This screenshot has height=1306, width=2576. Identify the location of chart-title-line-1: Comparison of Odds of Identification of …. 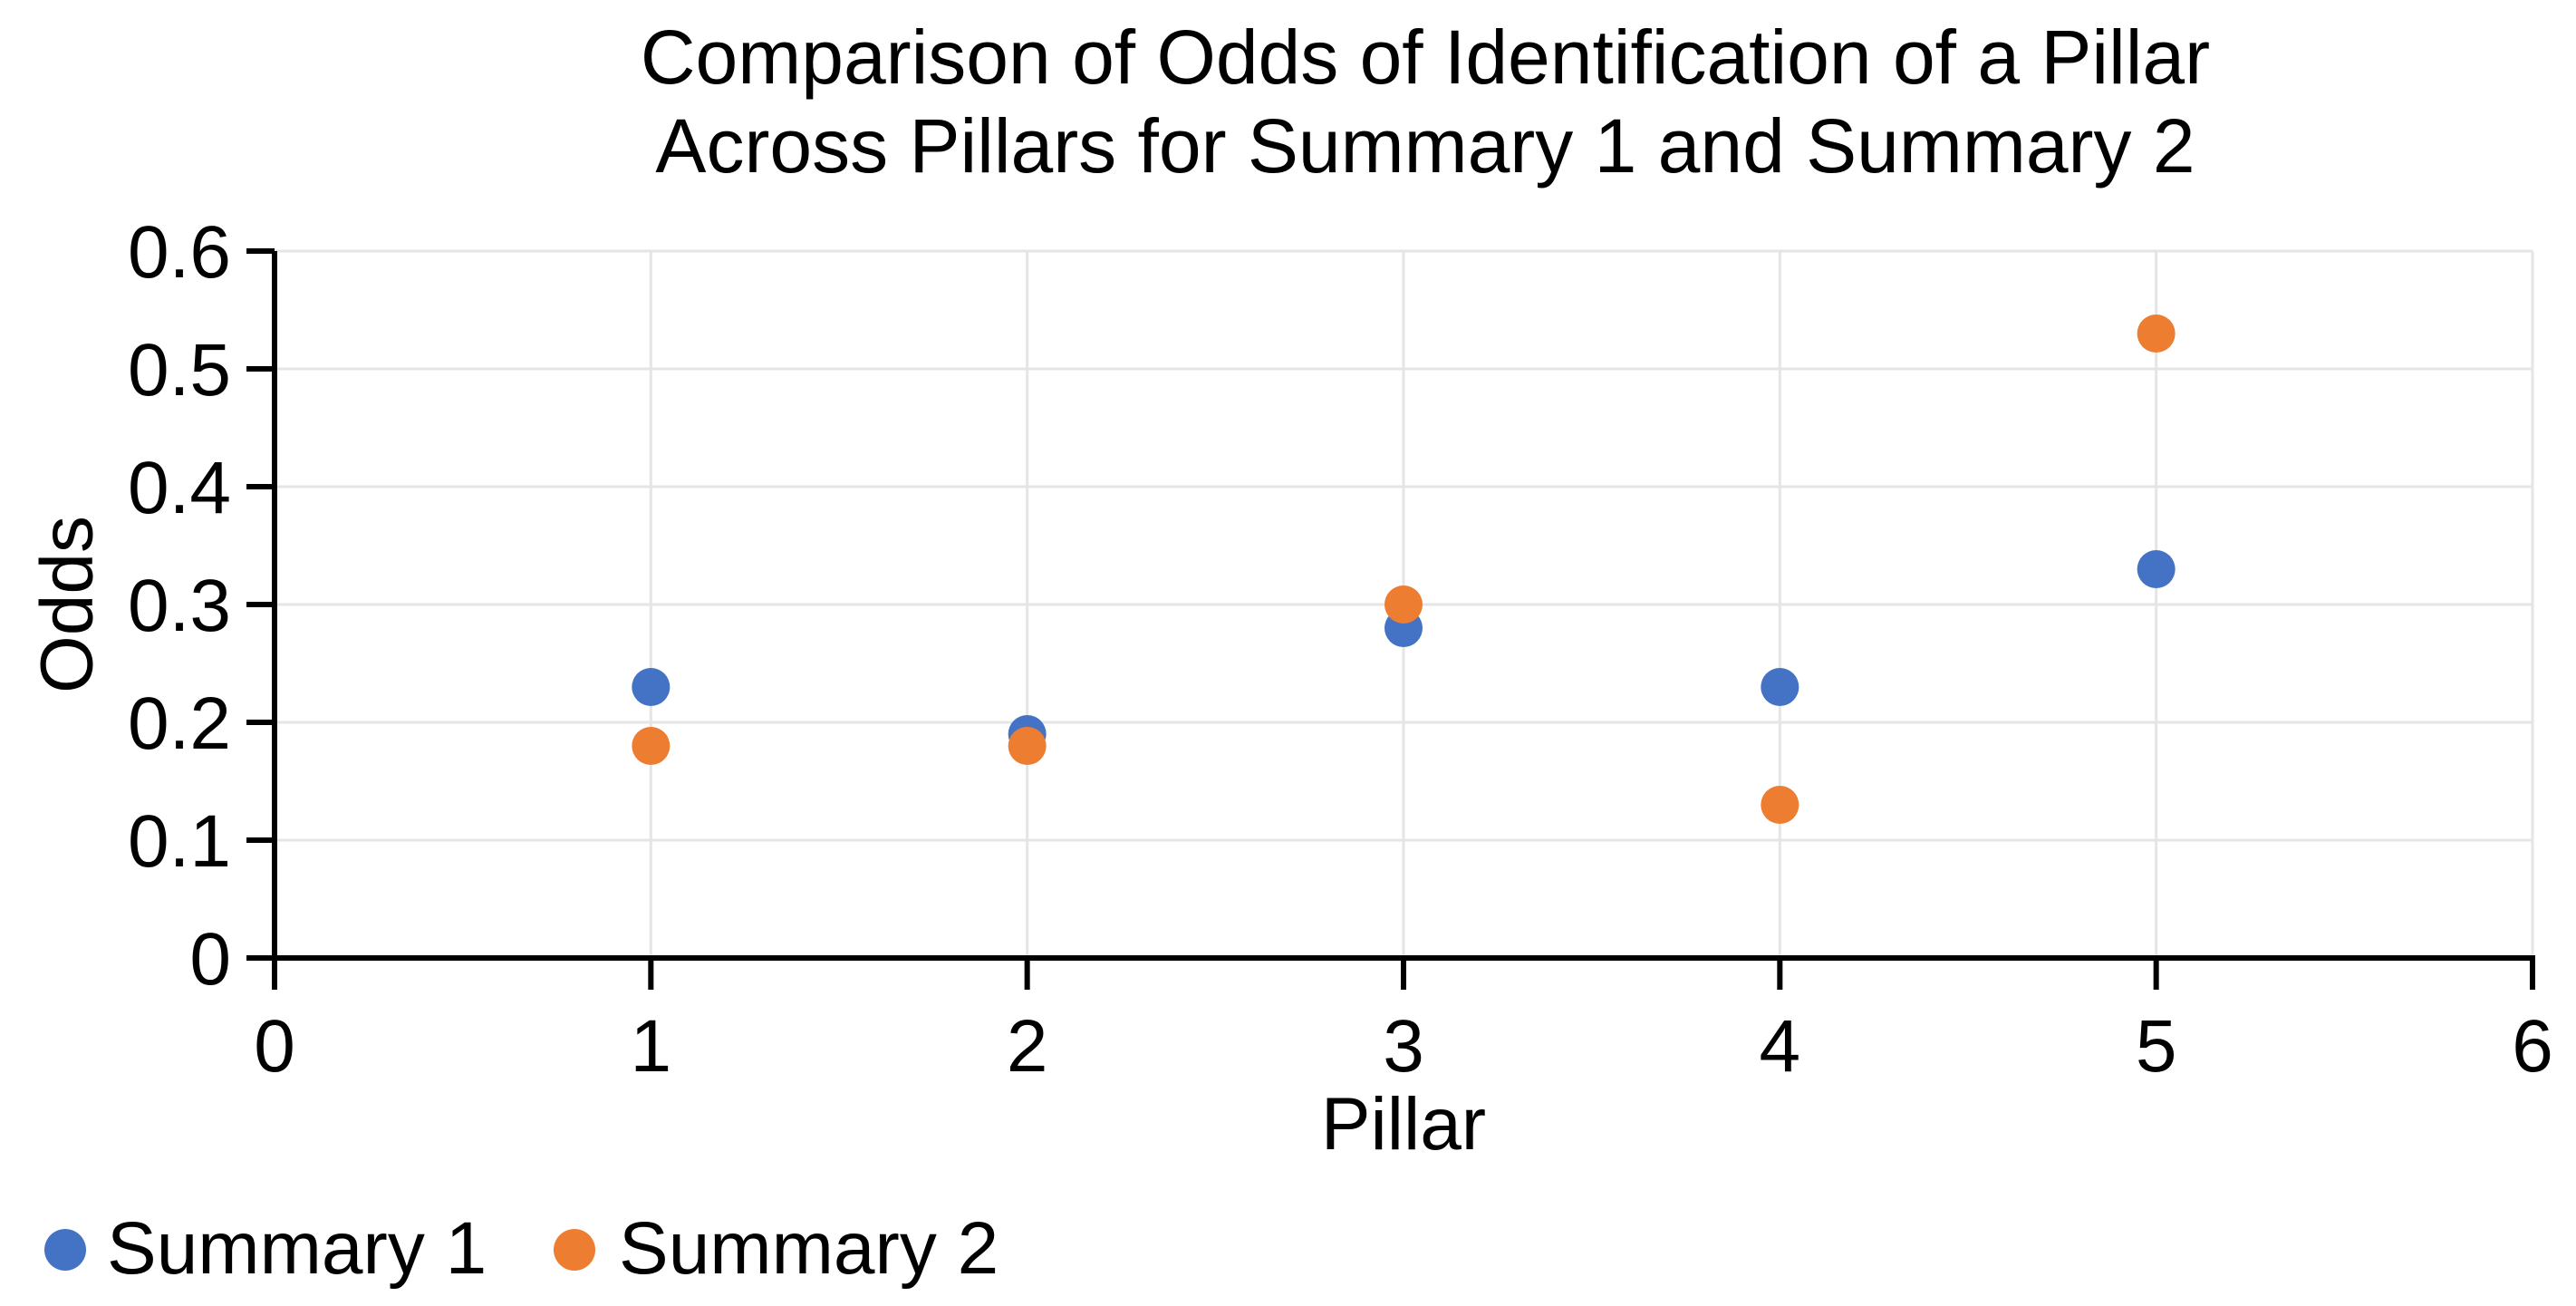
(1425, 57).